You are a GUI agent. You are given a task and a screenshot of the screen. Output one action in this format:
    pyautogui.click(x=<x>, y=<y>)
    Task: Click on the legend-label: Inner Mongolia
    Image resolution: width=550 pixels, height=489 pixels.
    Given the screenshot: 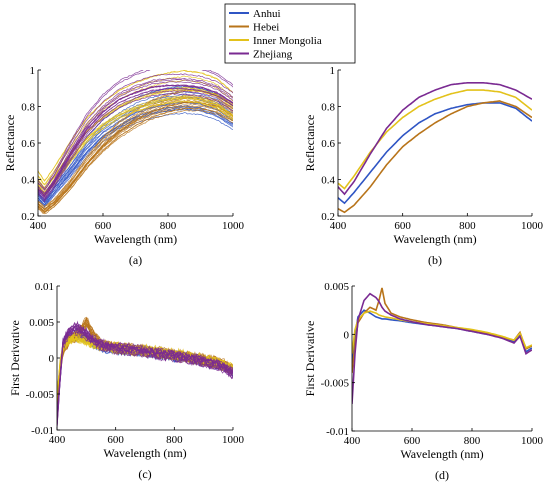 What is the action you would take?
    pyautogui.click(x=287, y=41)
    